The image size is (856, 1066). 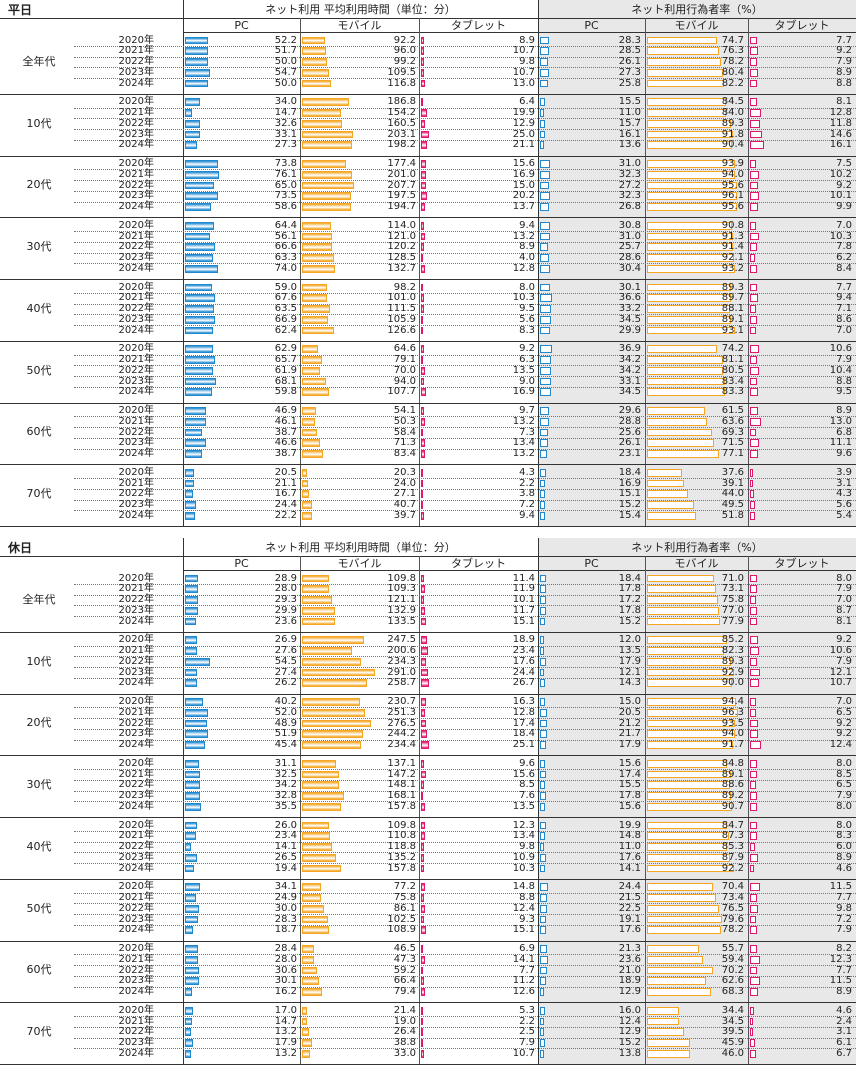 What do you see at coordinates (629, 948) in the screenshot?
I see `value-rate-pc: 21.3` at bounding box center [629, 948].